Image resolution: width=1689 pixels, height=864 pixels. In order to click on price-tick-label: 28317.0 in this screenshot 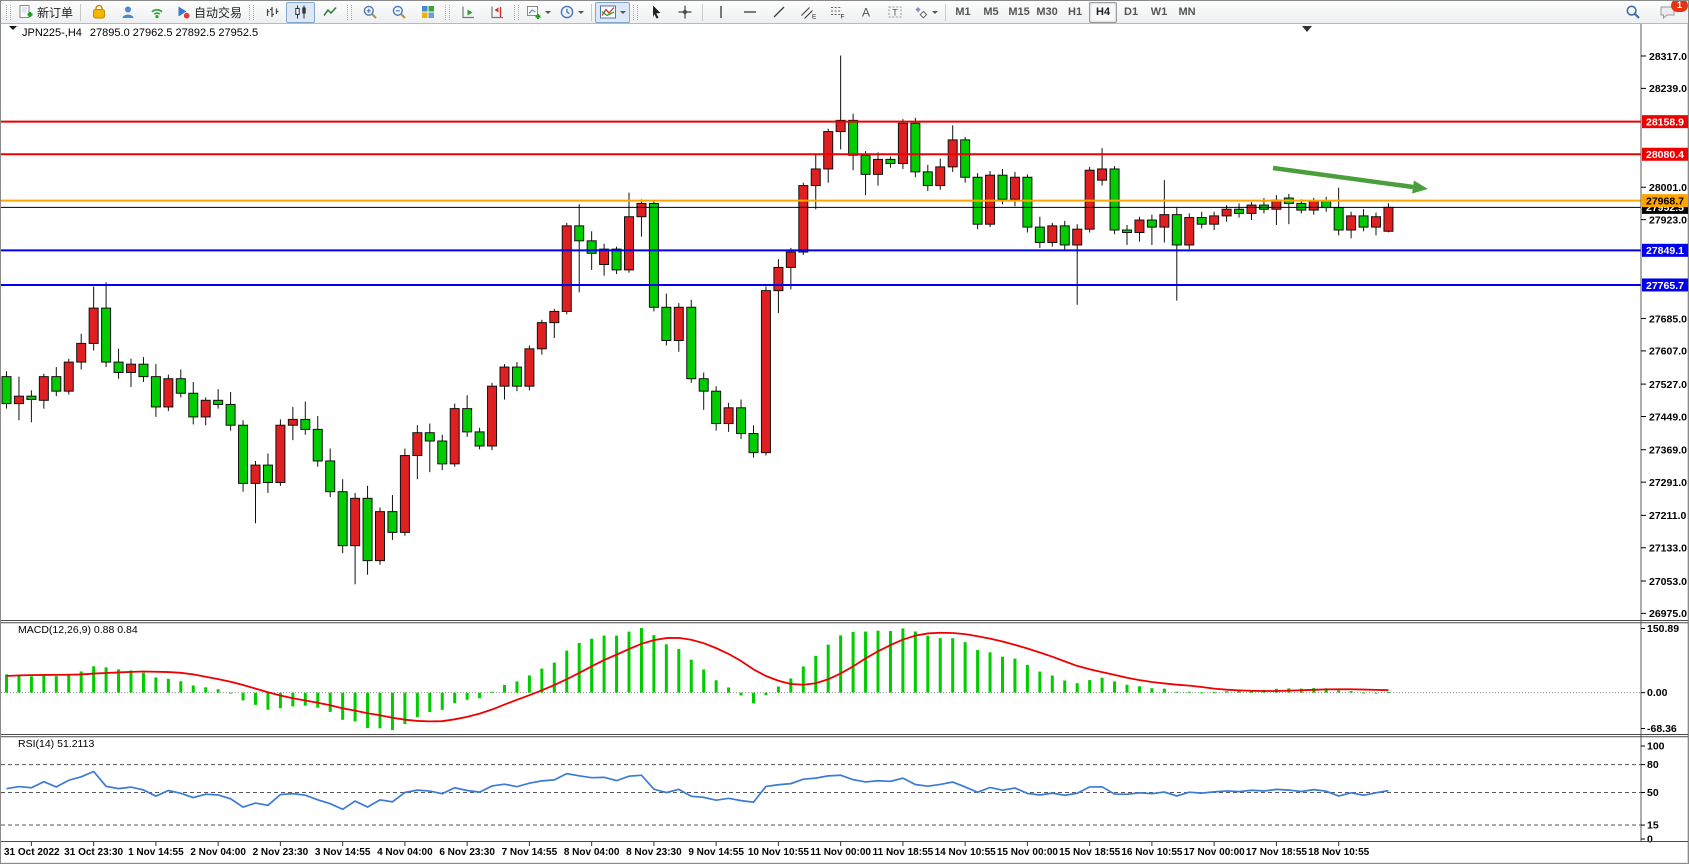, I will do `click(1668, 57)`.